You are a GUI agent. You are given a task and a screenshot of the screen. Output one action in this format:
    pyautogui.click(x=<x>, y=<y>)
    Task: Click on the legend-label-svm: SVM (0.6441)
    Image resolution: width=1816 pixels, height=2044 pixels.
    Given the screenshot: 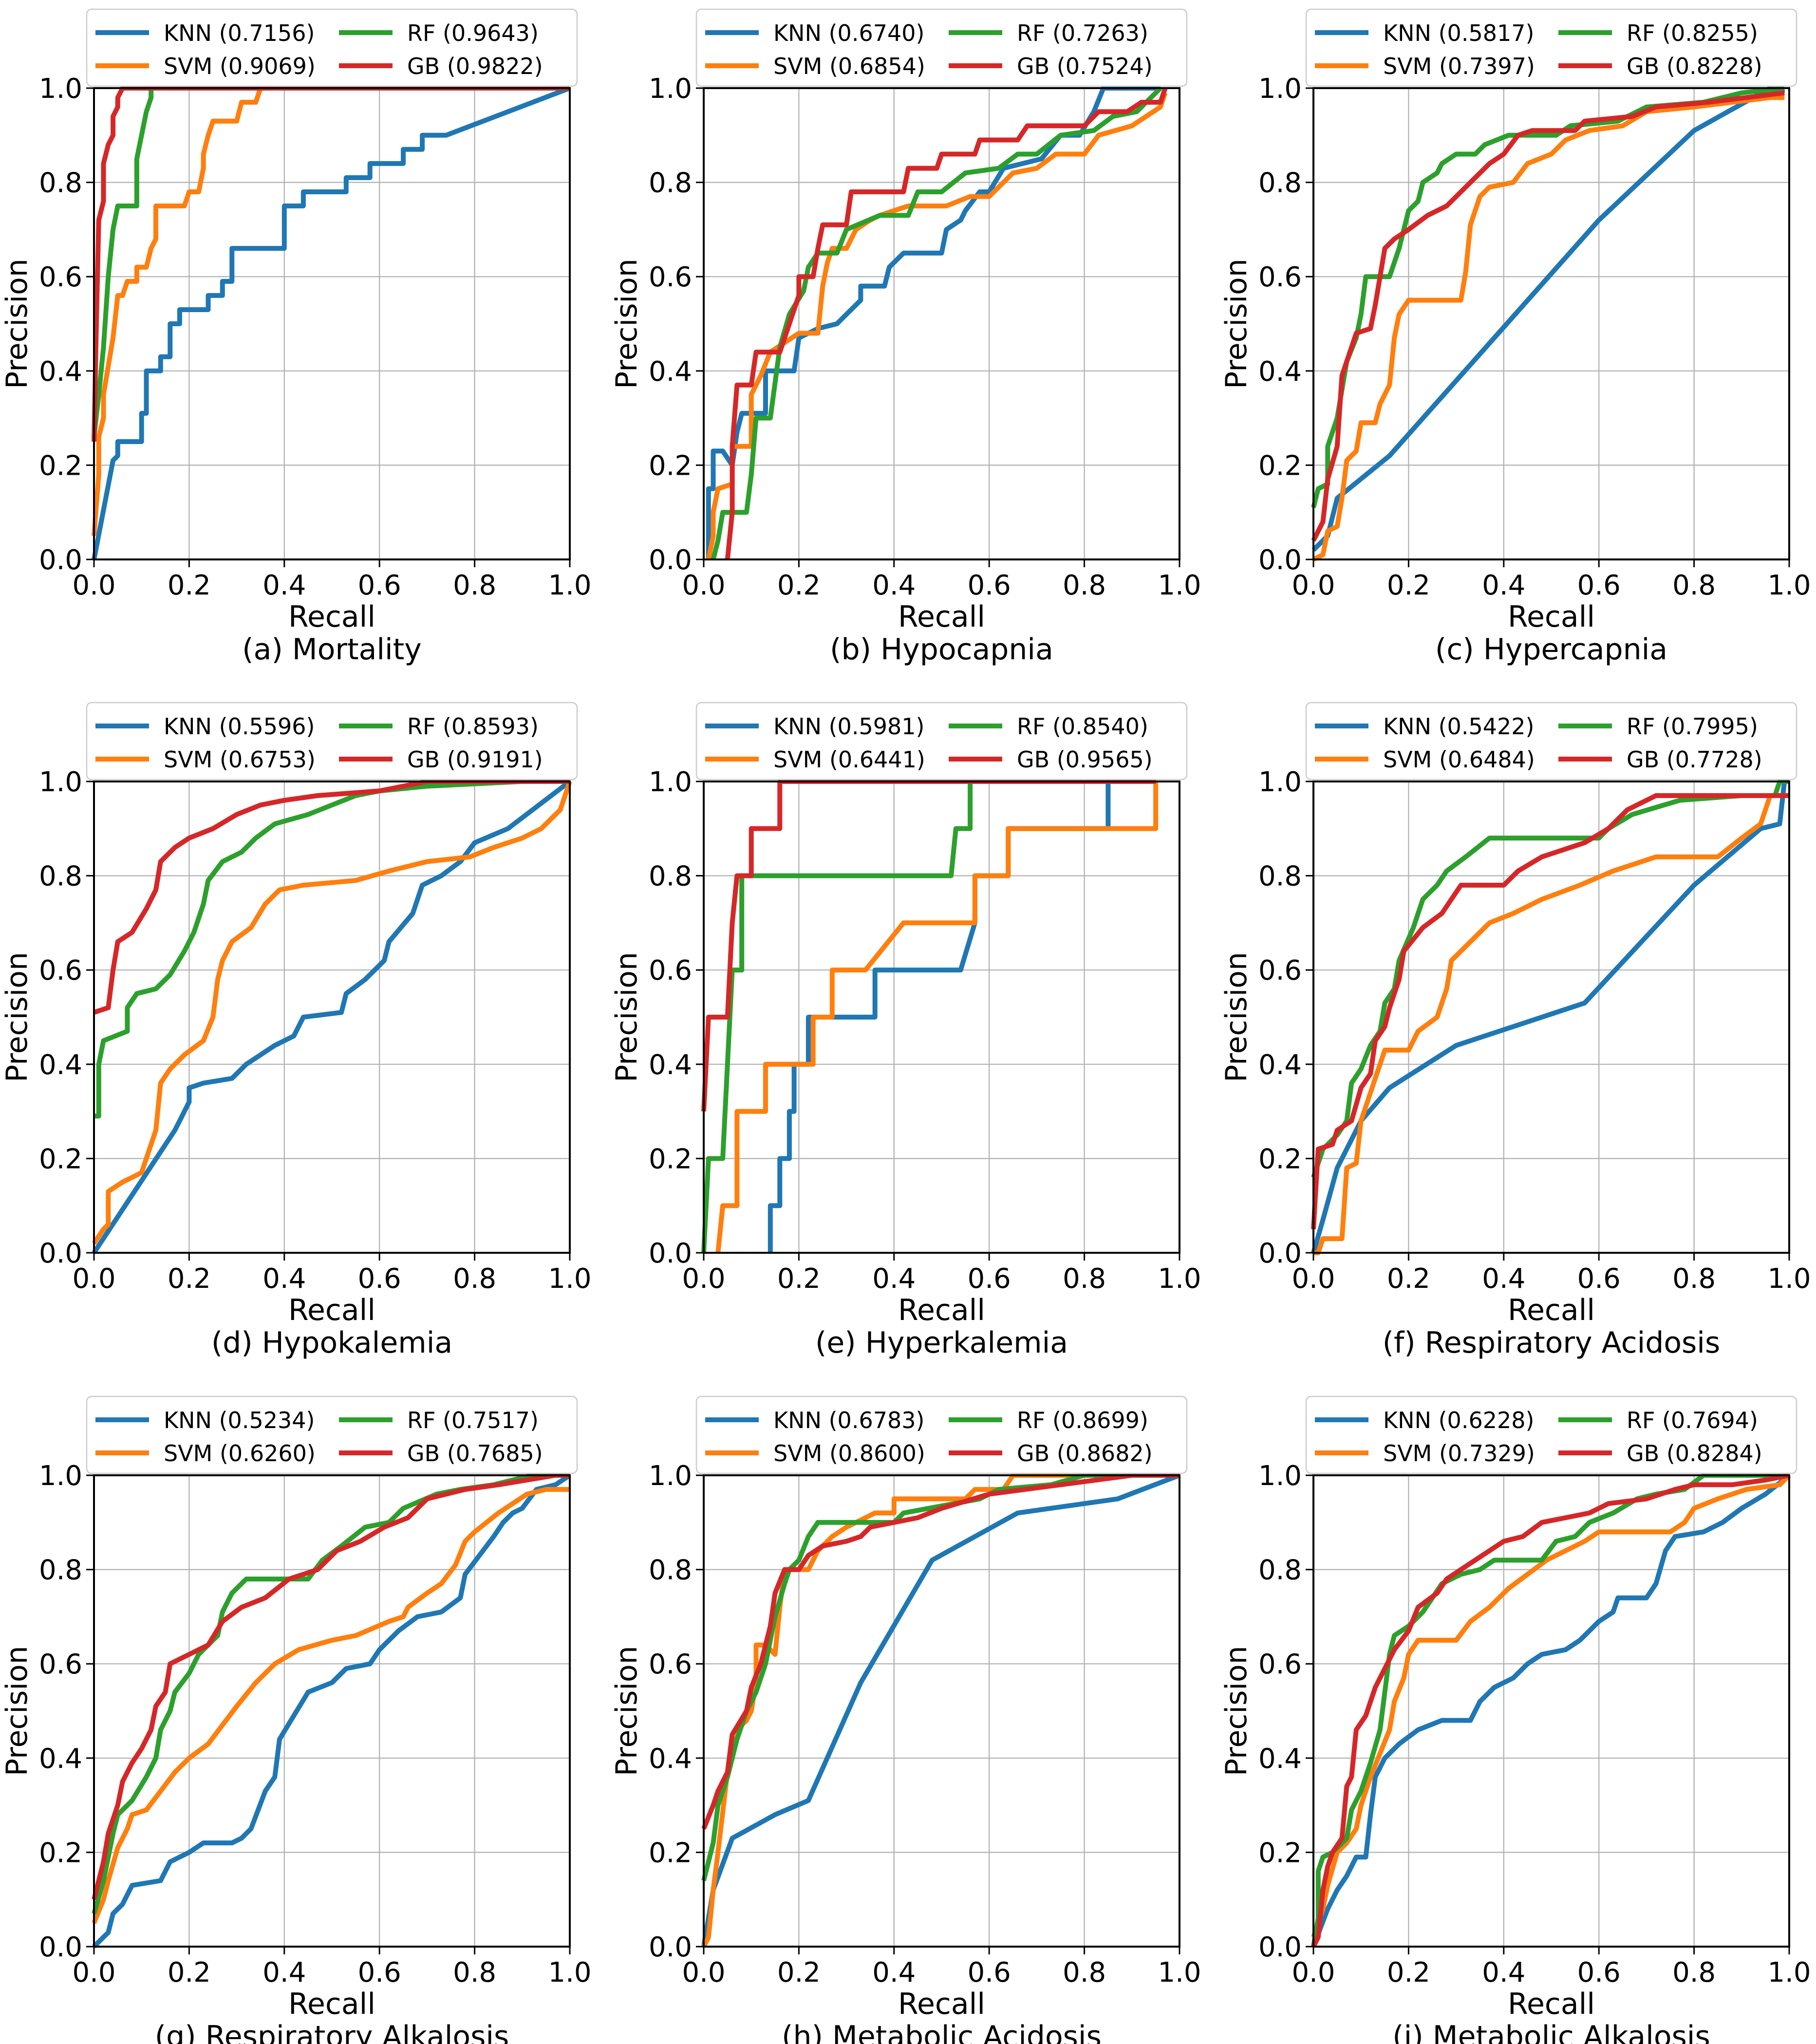 What is the action you would take?
    pyautogui.click(x=849, y=759)
    